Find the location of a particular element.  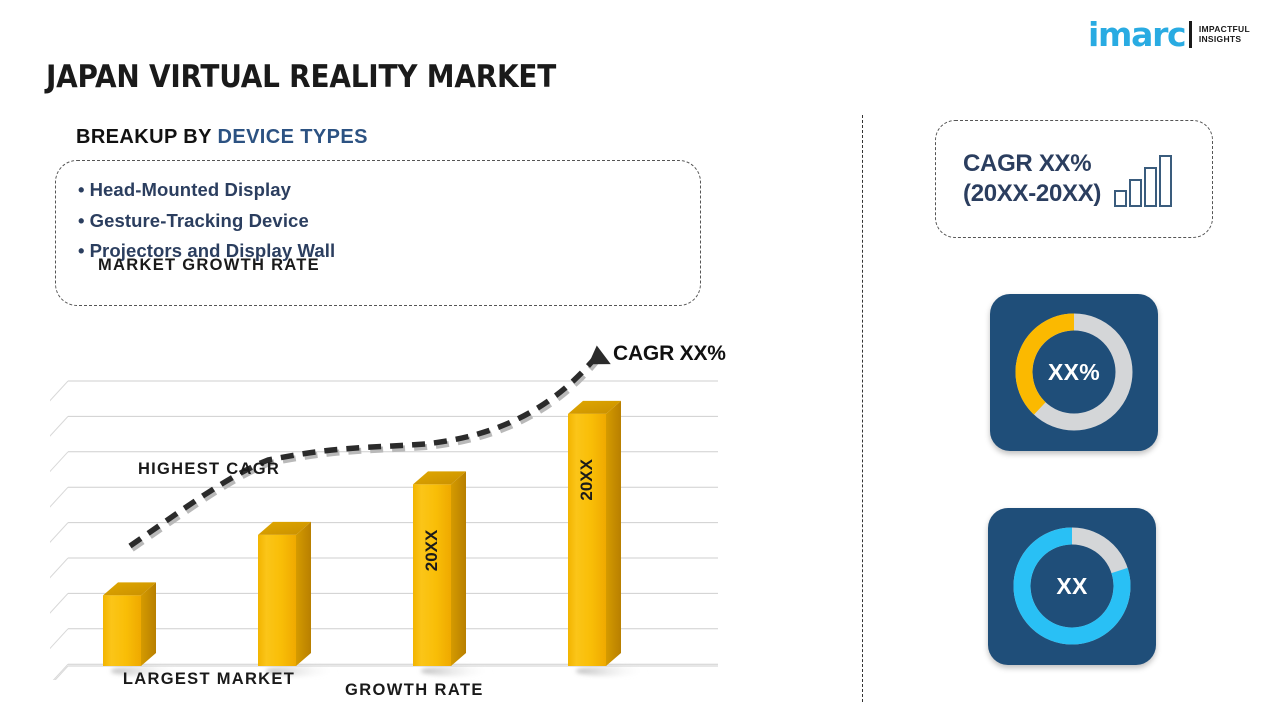

logo-tagline-line2: INSIGHTS is located at coordinates (1220, 39).